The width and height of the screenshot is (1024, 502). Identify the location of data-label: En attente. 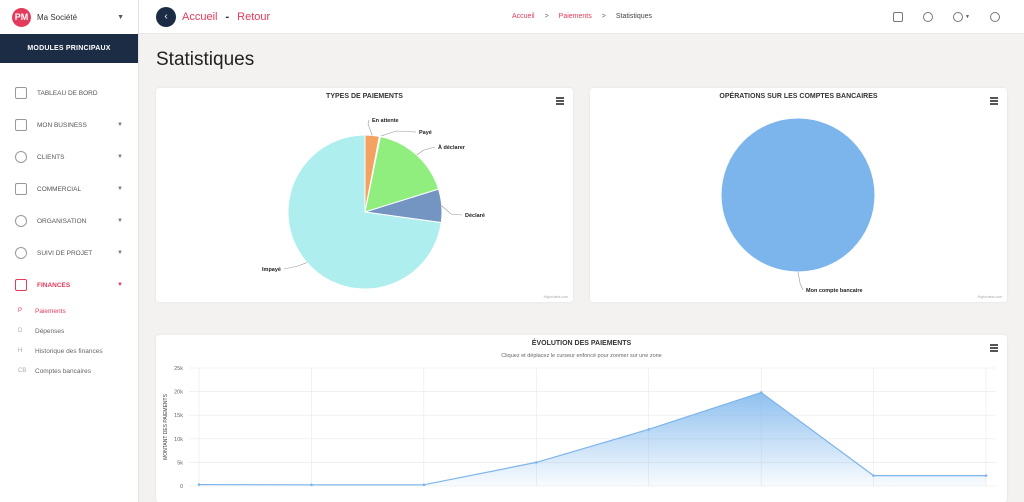
(385, 121).